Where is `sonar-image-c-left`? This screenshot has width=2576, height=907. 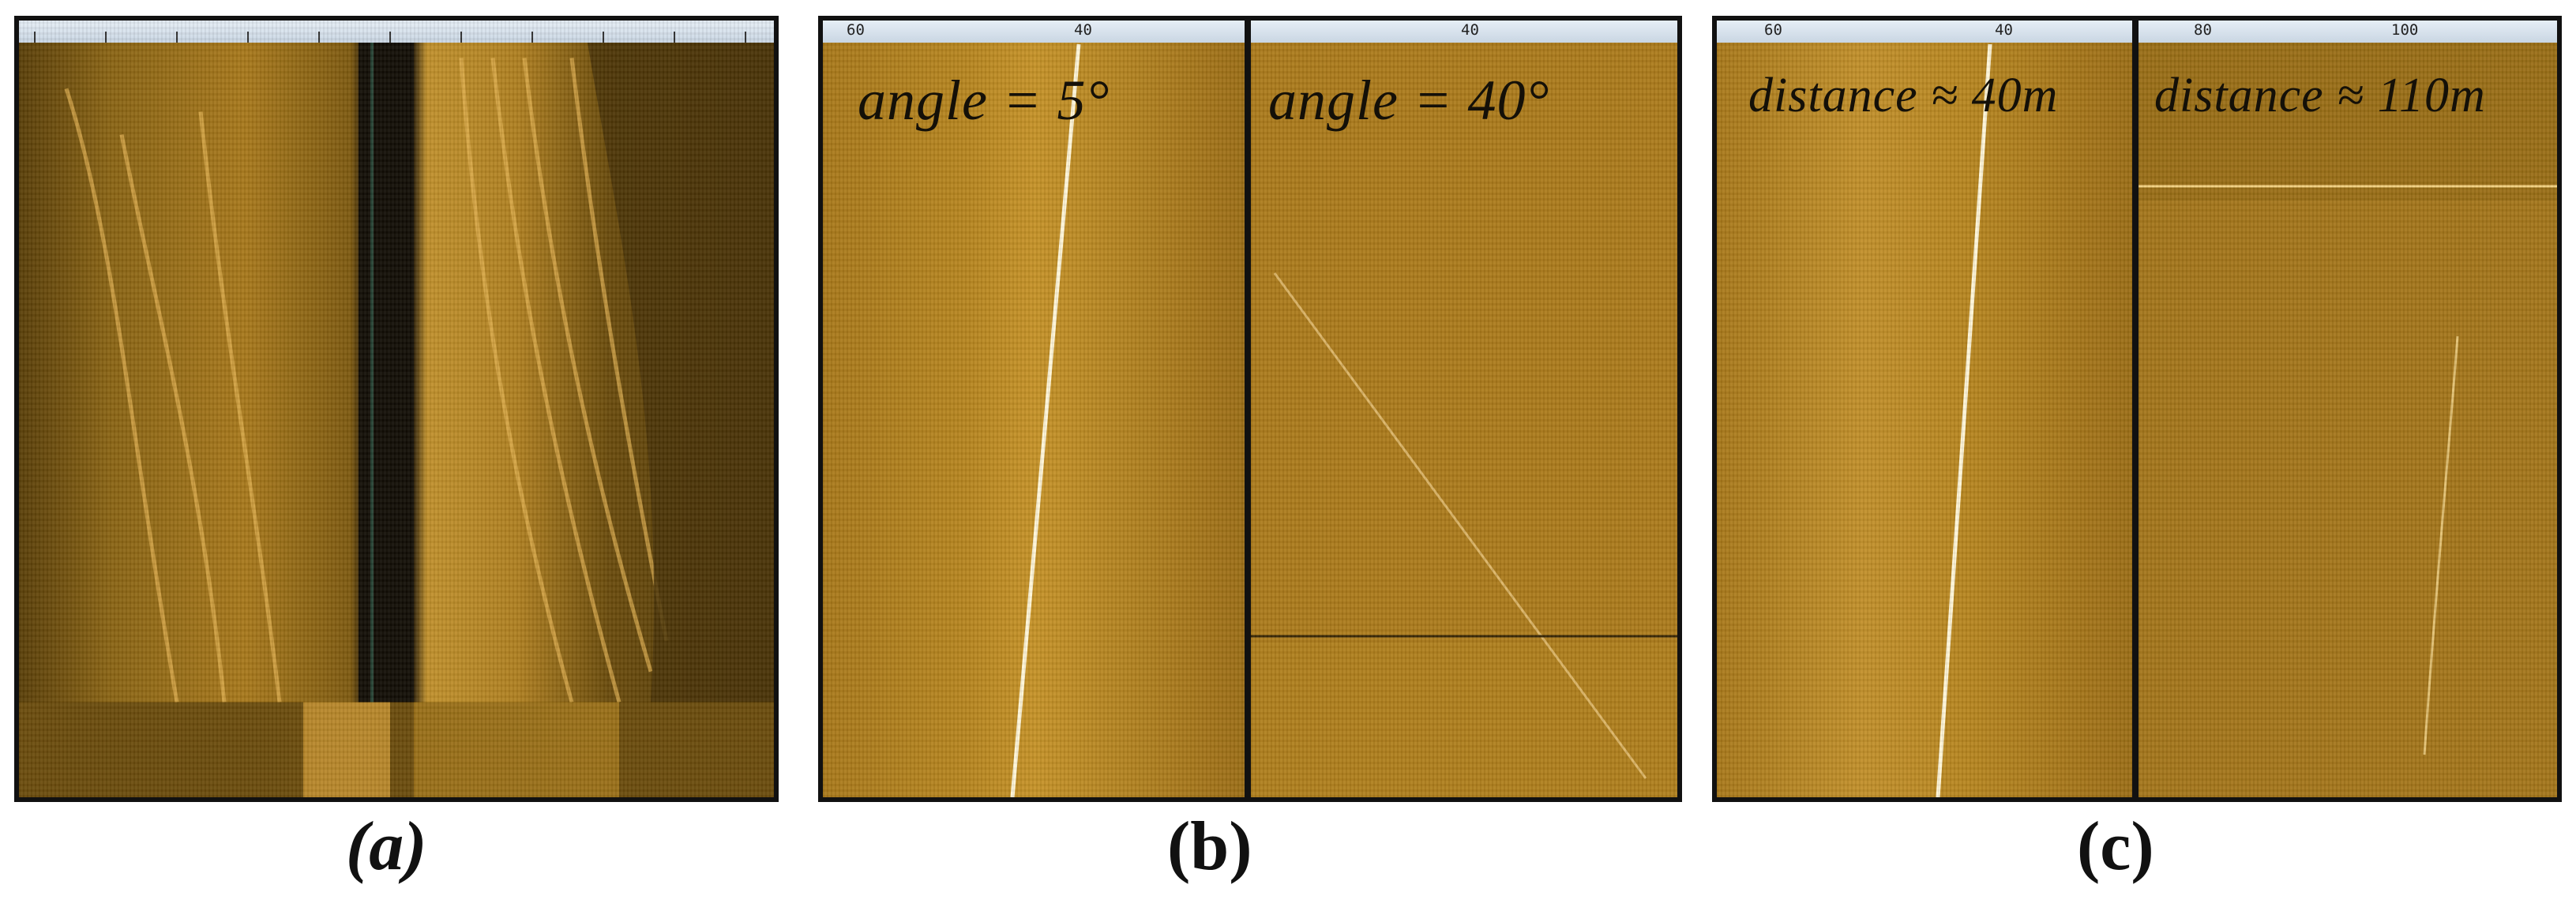
sonar-image-c-left is located at coordinates (1924, 420).